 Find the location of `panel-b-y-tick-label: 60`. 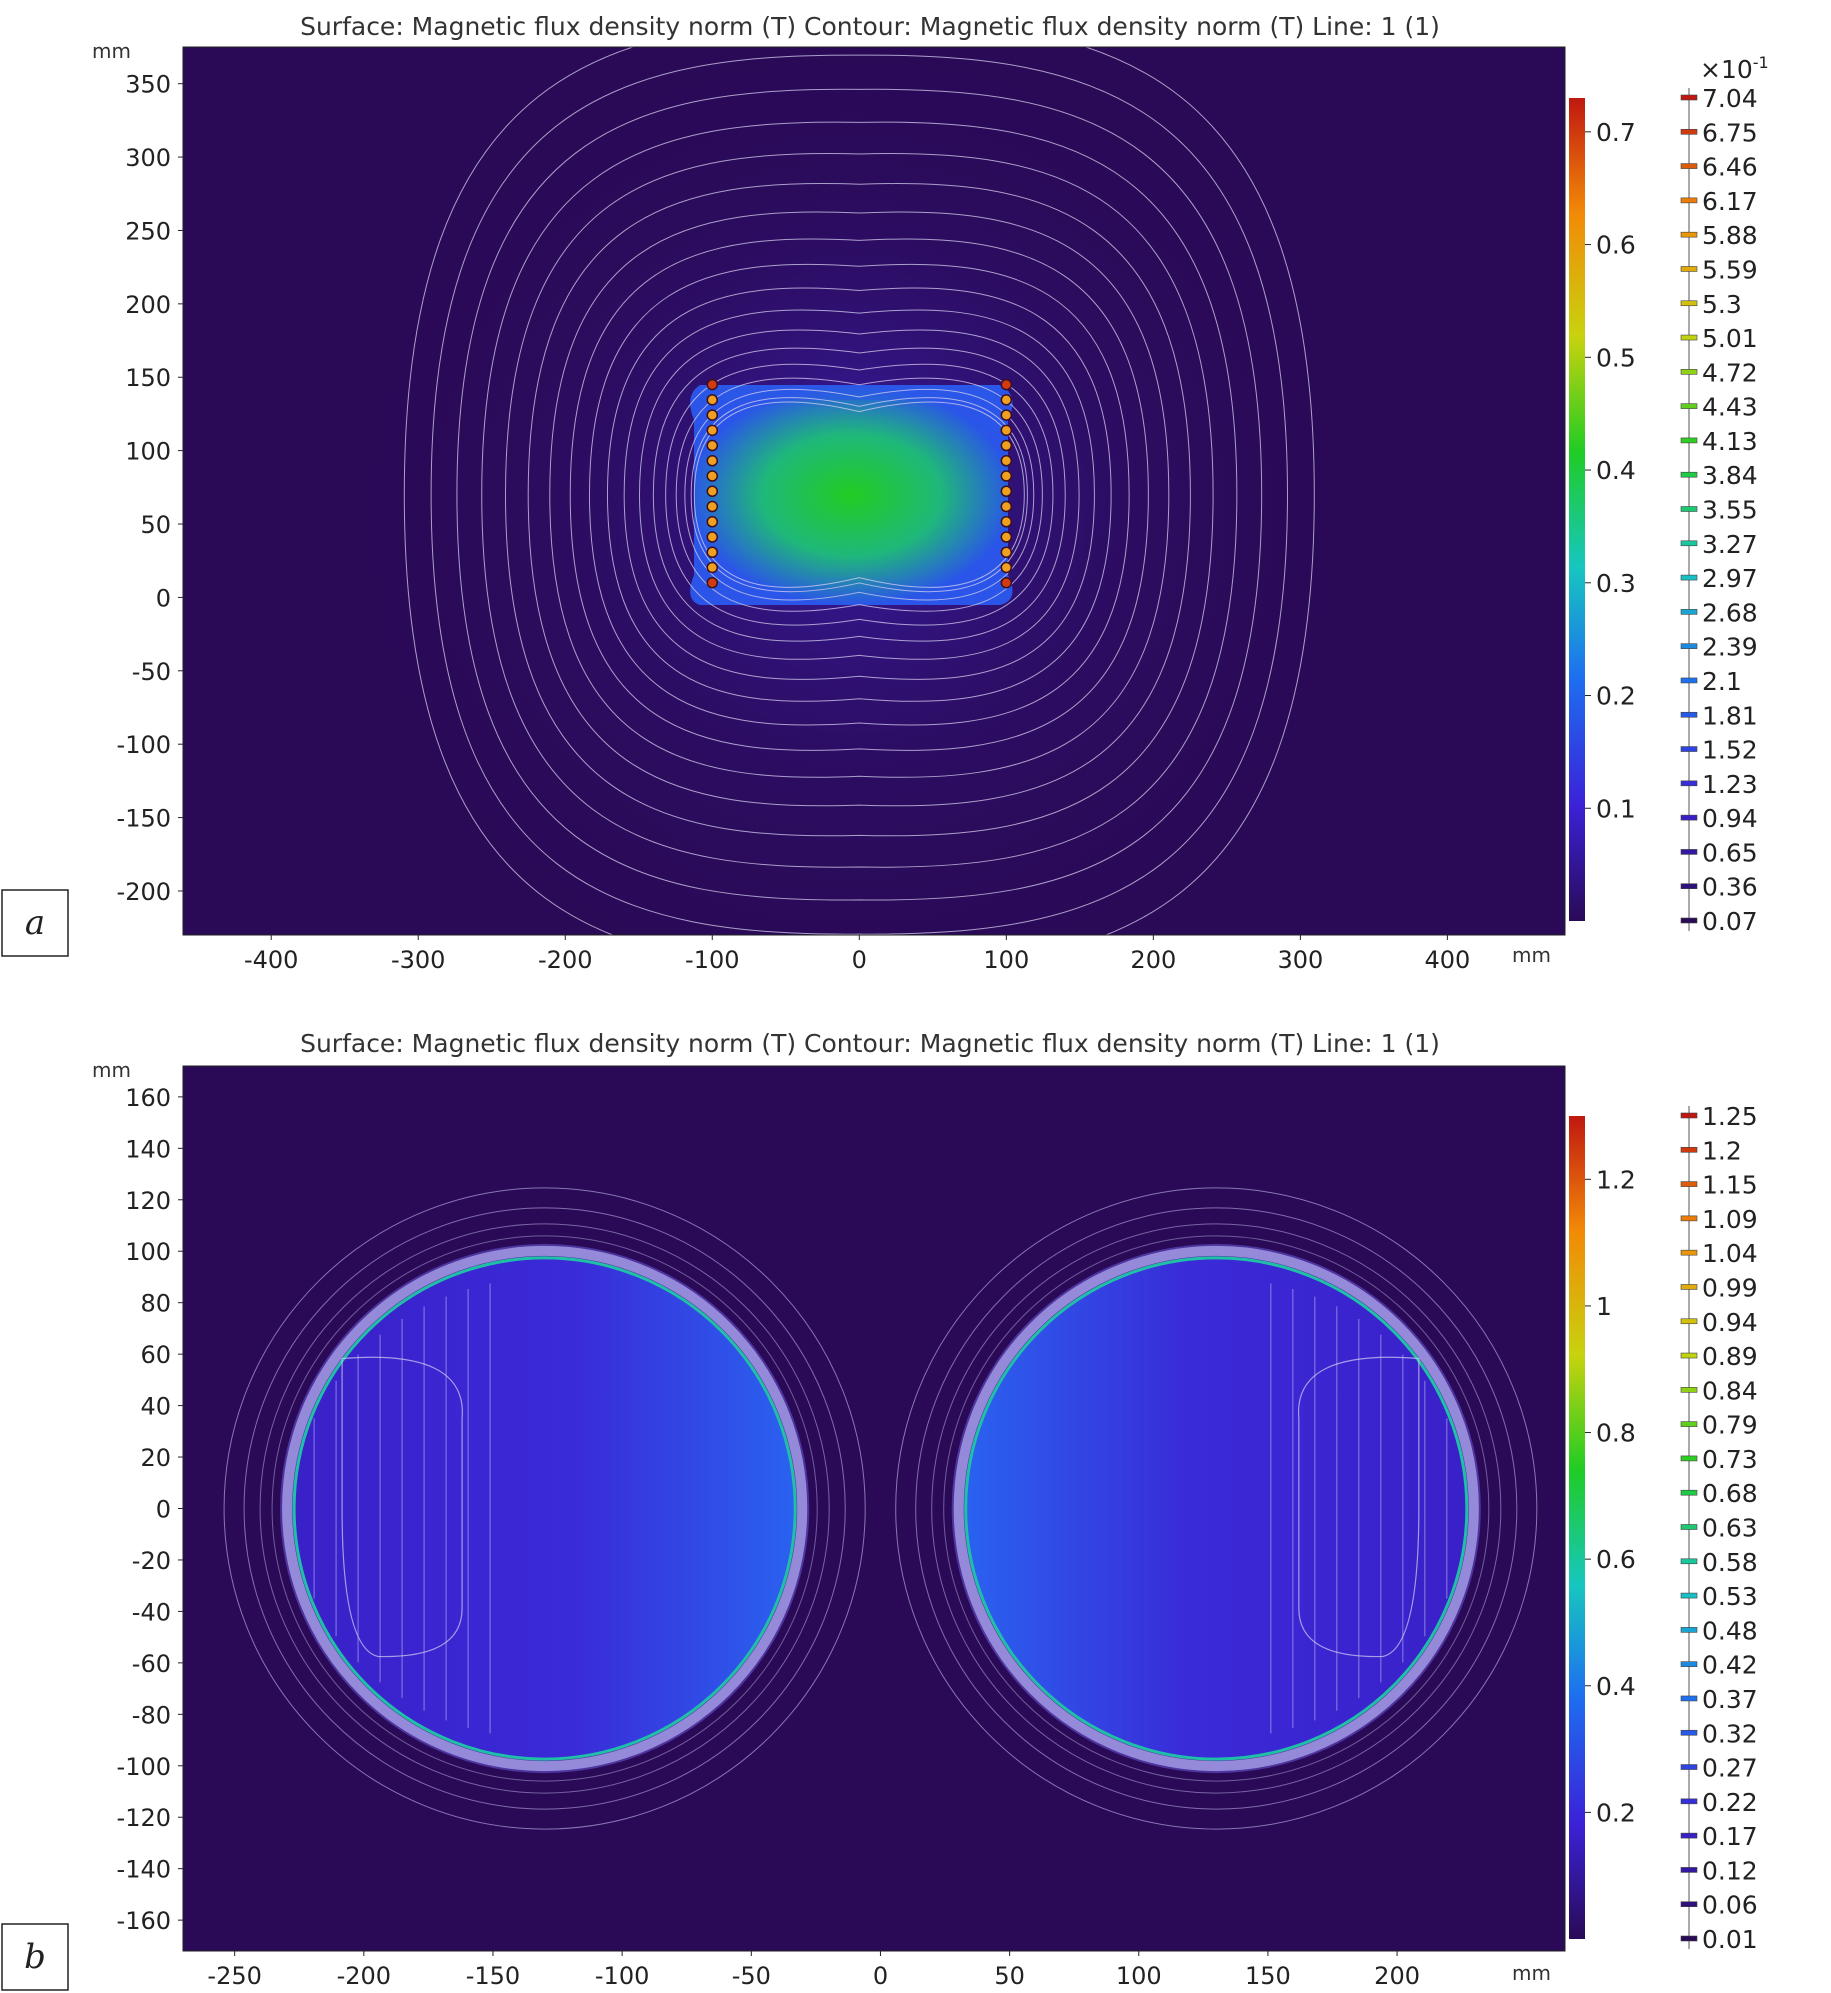

panel-b-y-tick-label: 60 is located at coordinates (155, 1355).